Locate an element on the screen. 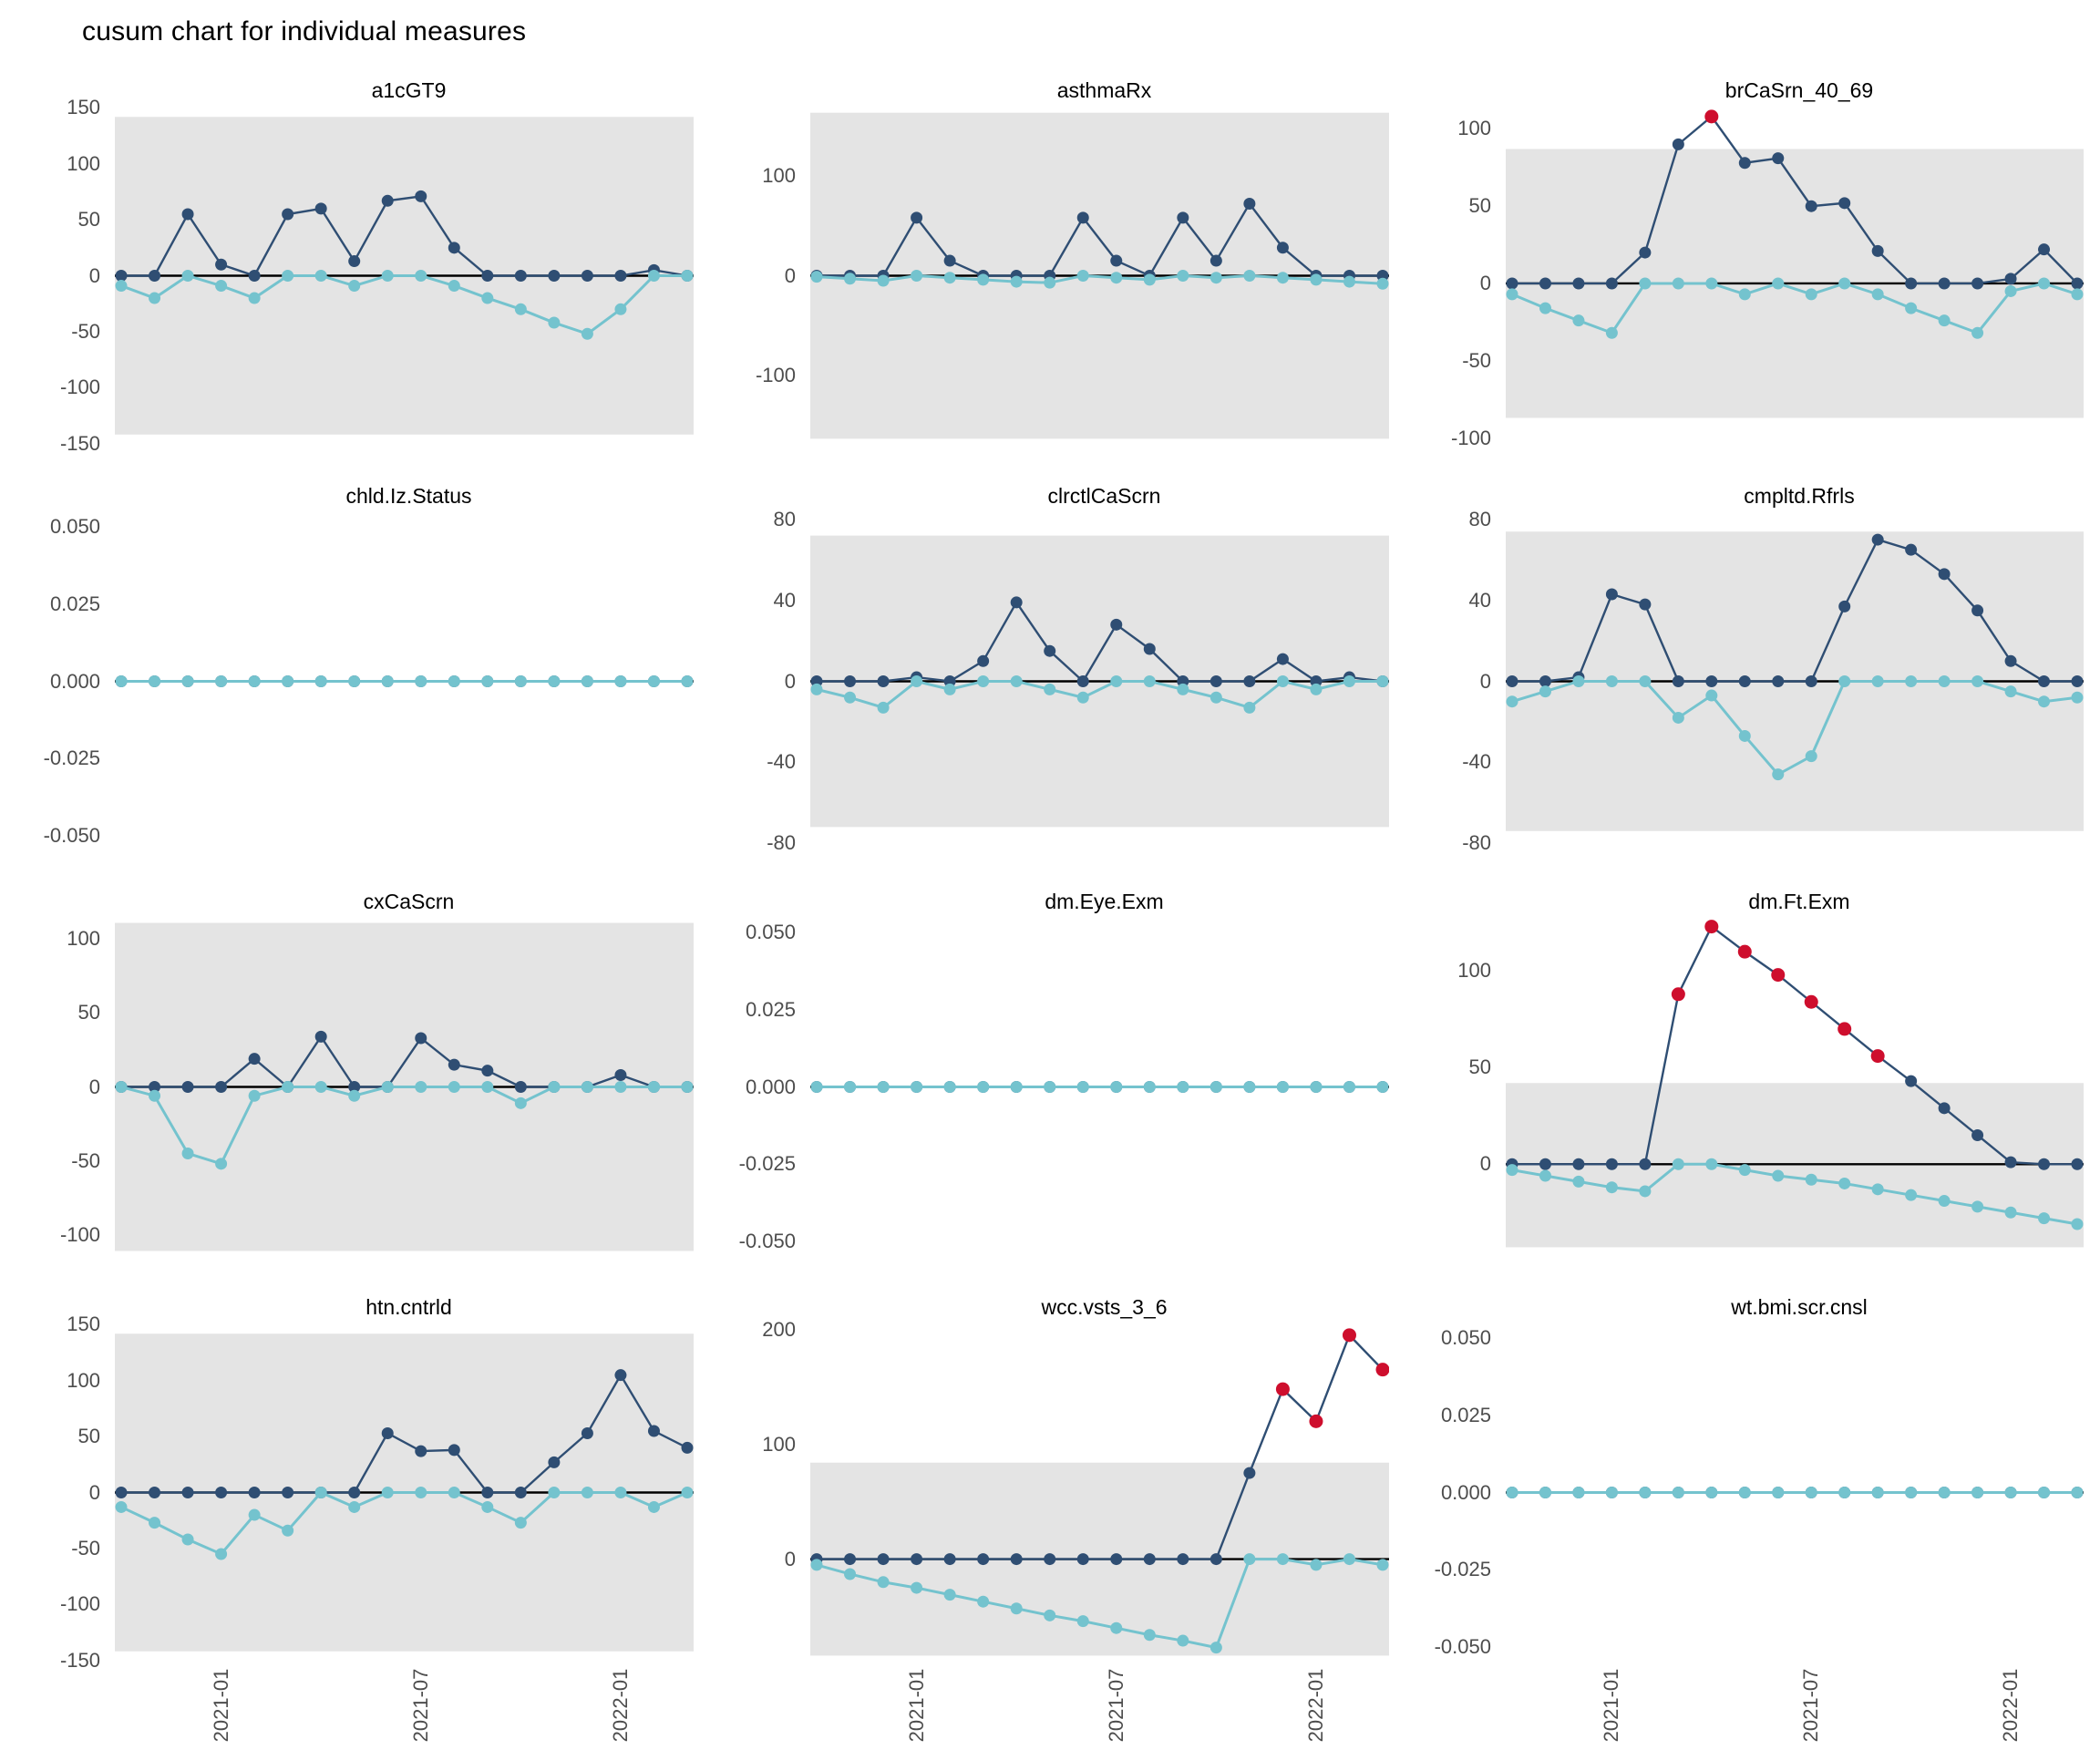  y-axis-tick-label: -0.050 is located at coordinates (767, 1241).